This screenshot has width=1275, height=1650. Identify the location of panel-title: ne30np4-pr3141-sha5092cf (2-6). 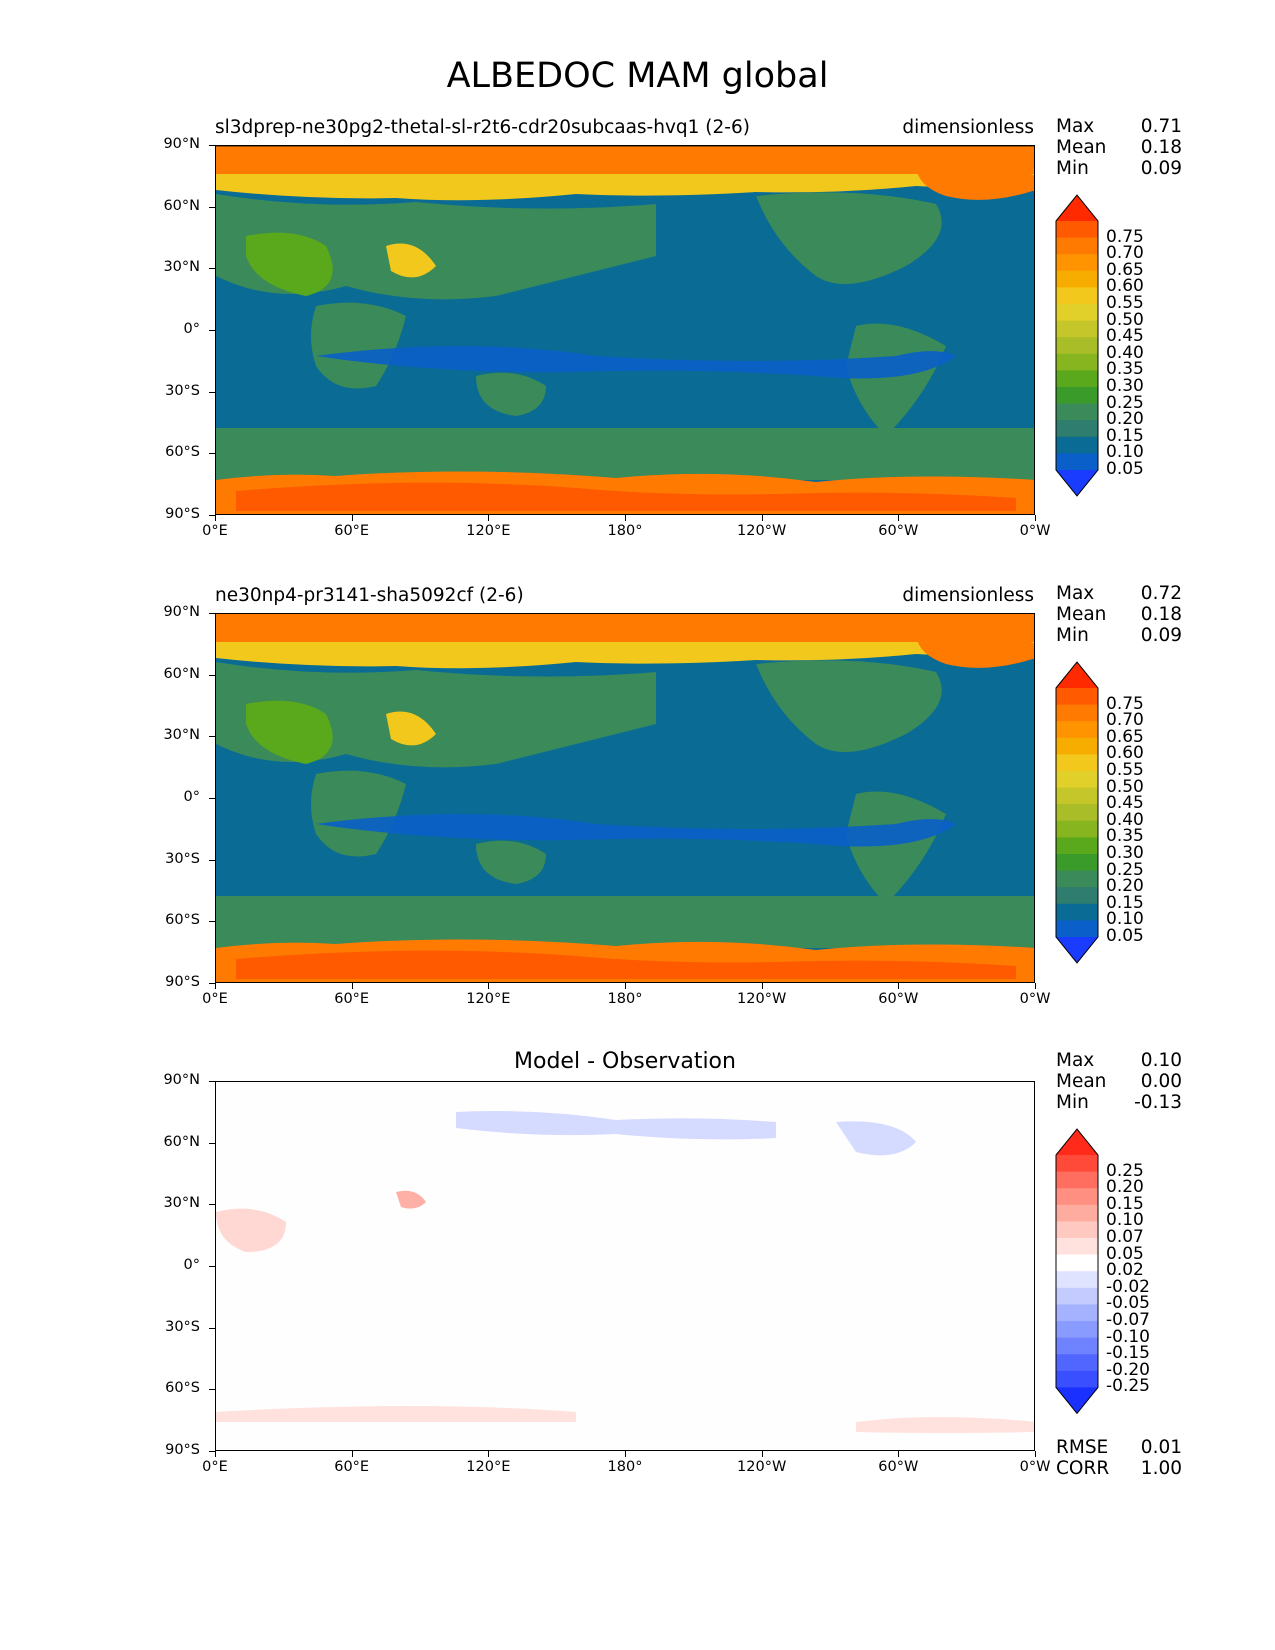
(369, 595).